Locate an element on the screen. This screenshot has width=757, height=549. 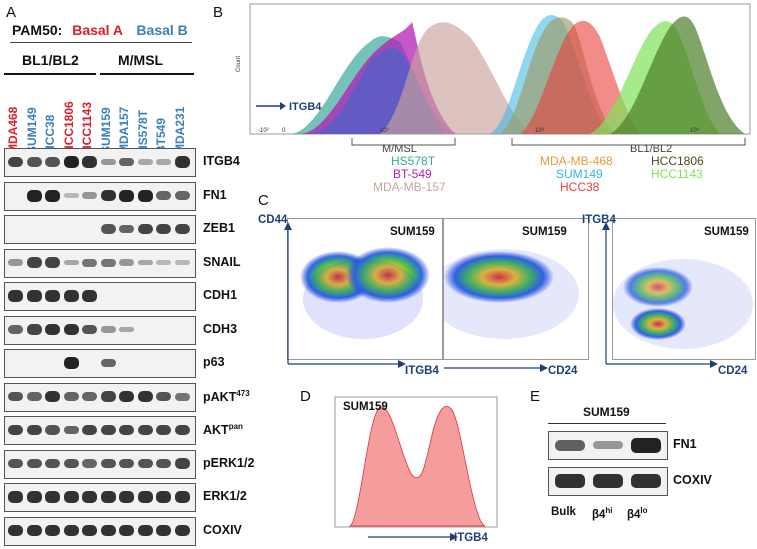
legend-mdamb468: MDA-MB-468 is located at coordinates (576, 161).